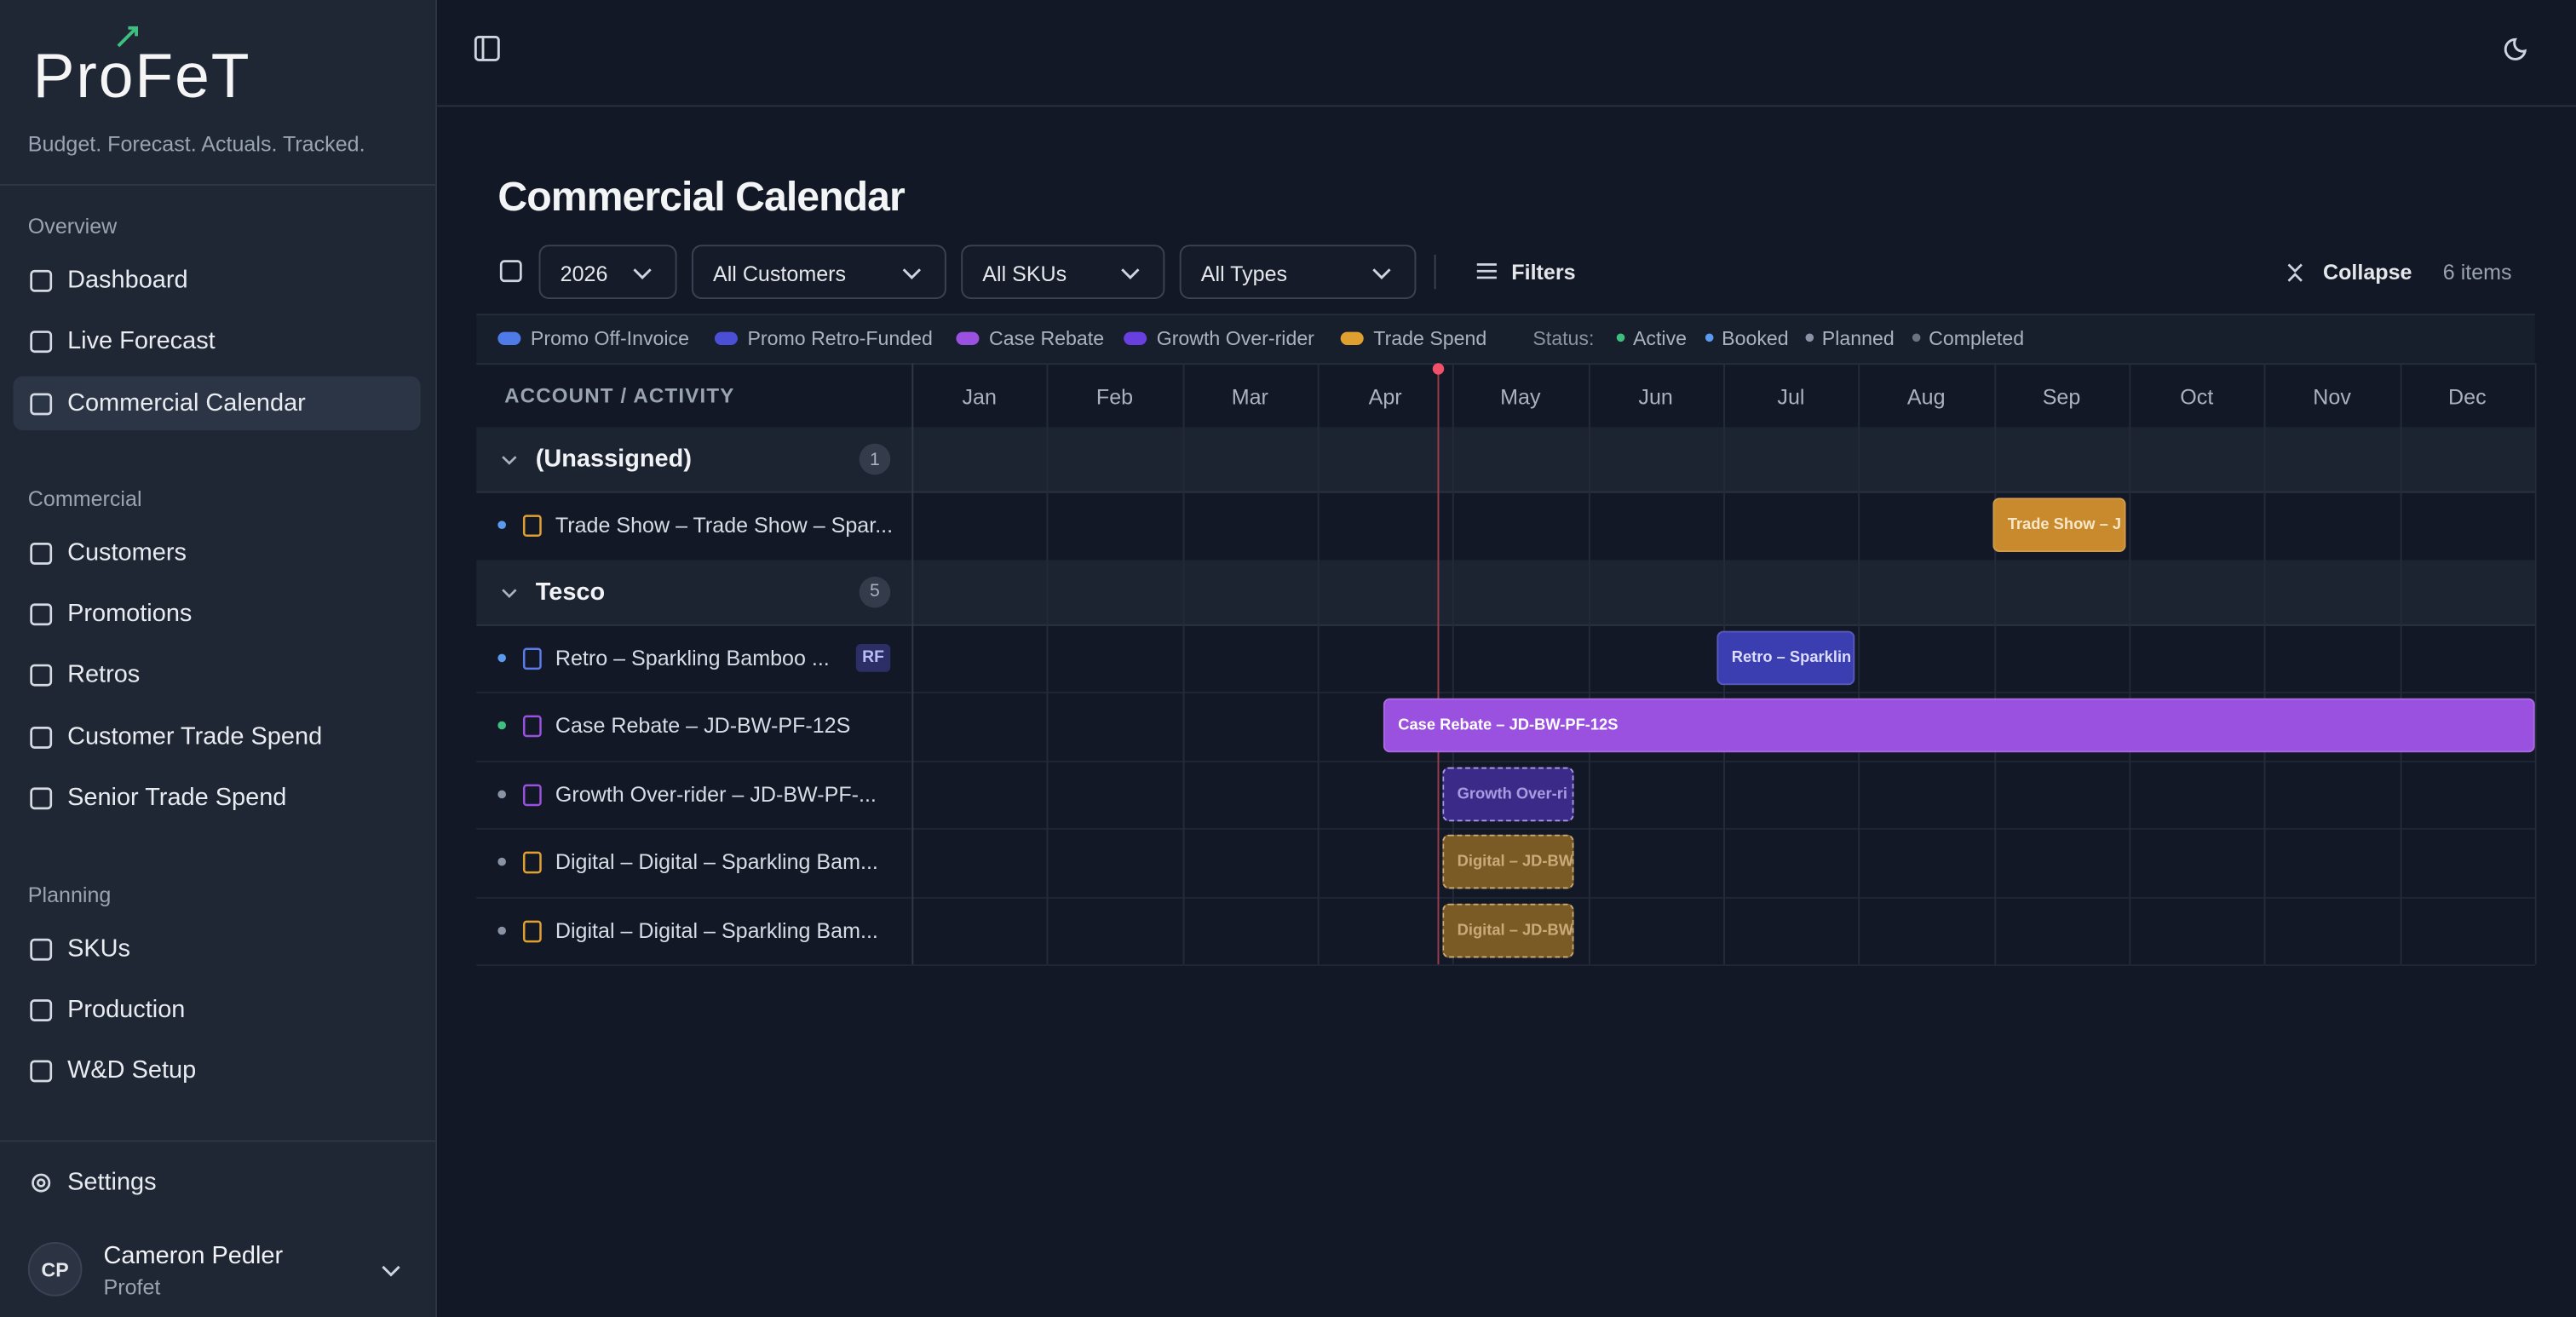 This screenshot has height=1317, width=2576. I want to click on timeline-bar: Case Rebate – JD-BW-PF-12S, so click(1959, 726).